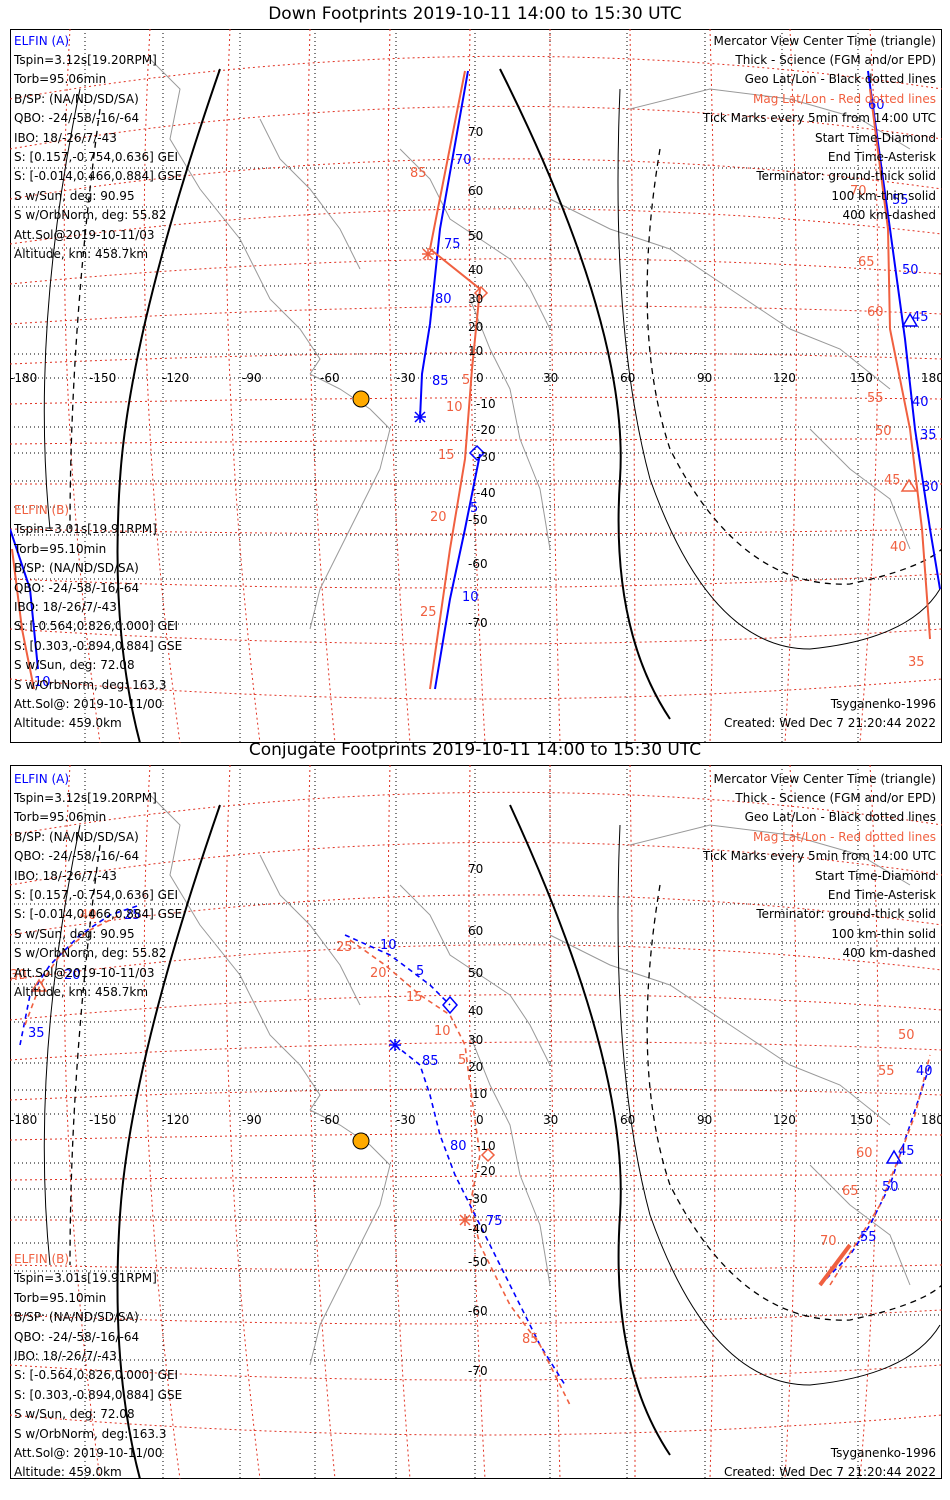 Image resolution: width=950 pixels, height=1500 pixels. Describe the element at coordinates (478, 1262) in the screenshot. I see `lat-tick: -50` at that location.